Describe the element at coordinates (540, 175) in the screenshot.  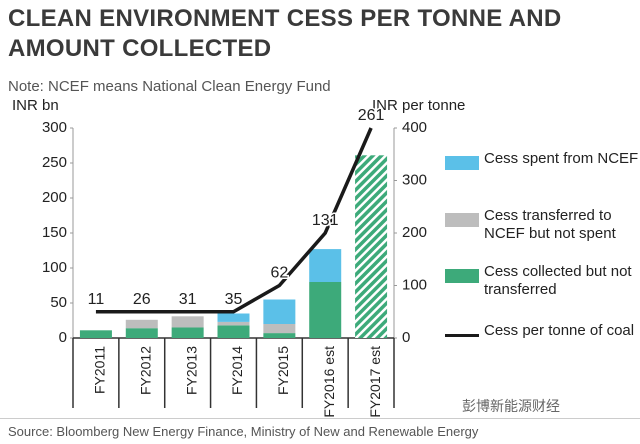
I see `legend-item: Cess spent from NCEF` at that location.